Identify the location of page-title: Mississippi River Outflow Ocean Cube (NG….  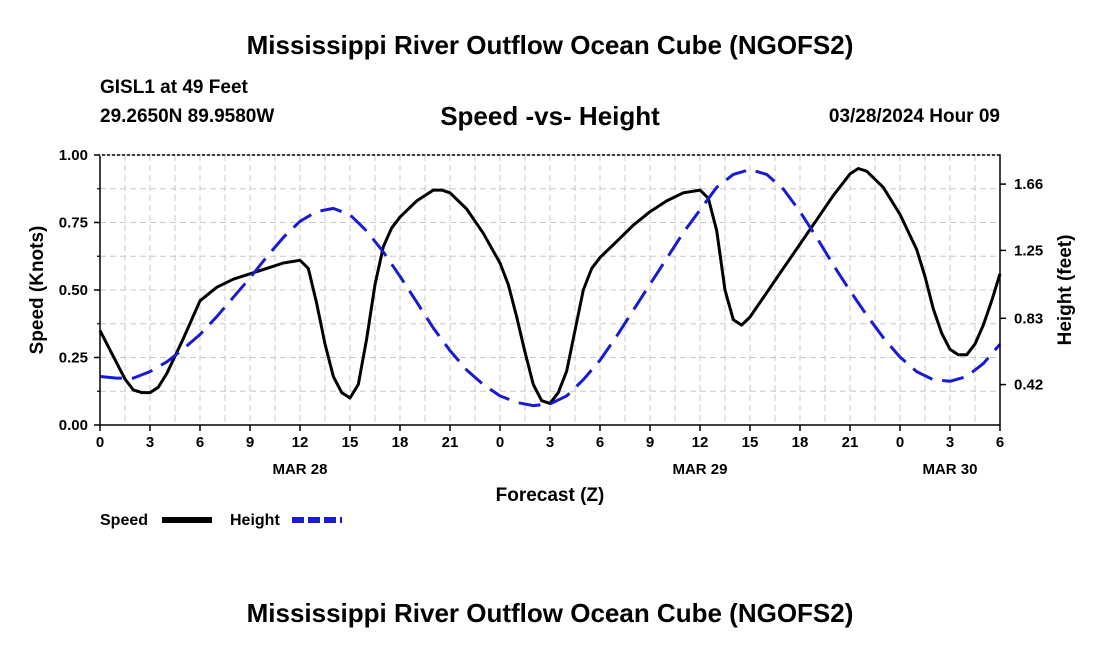
(550, 45).